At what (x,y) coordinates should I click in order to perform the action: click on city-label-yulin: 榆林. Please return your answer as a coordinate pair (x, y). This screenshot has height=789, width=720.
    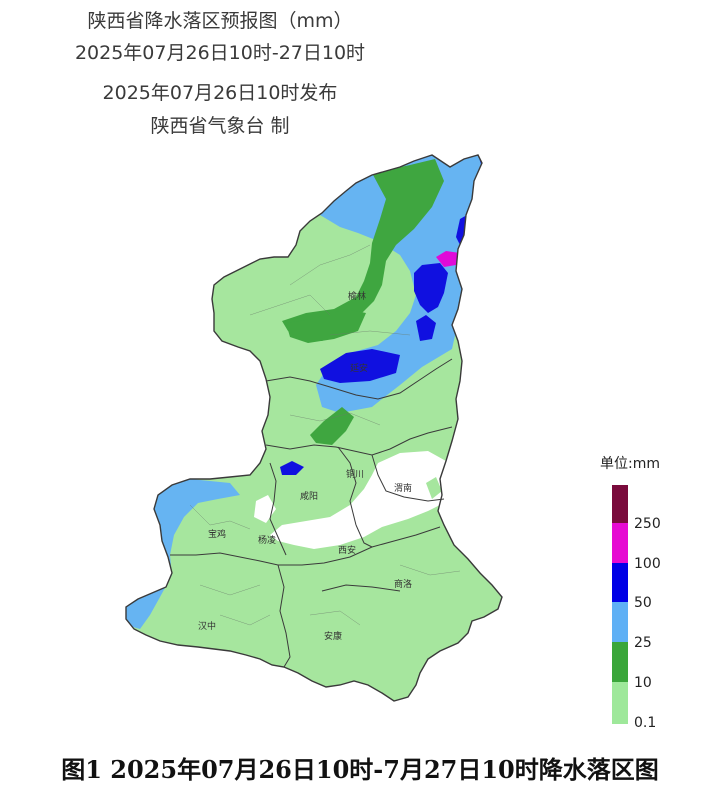
    Looking at the image, I should click on (357, 296).